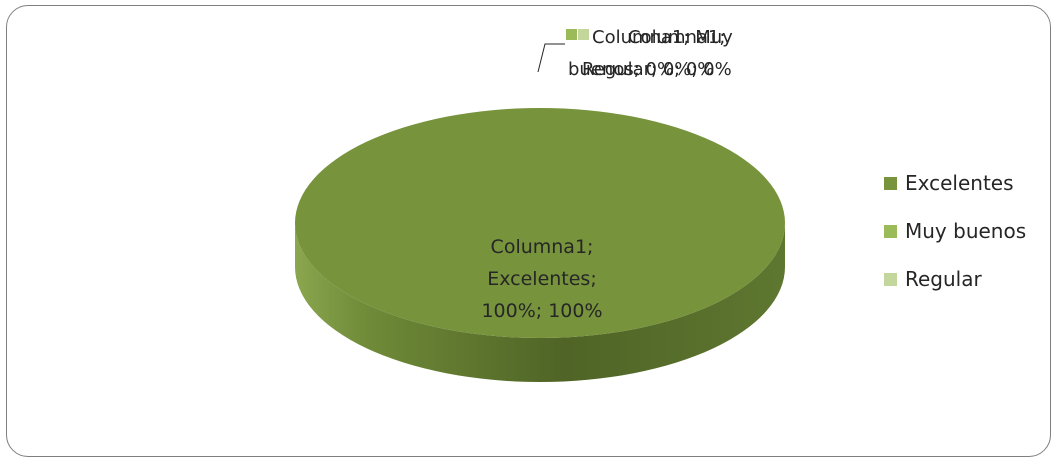 This screenshot has height=463, width=1059. I want to click on data-label-excelentes-line-1: Columna1;, so click(542, 247).